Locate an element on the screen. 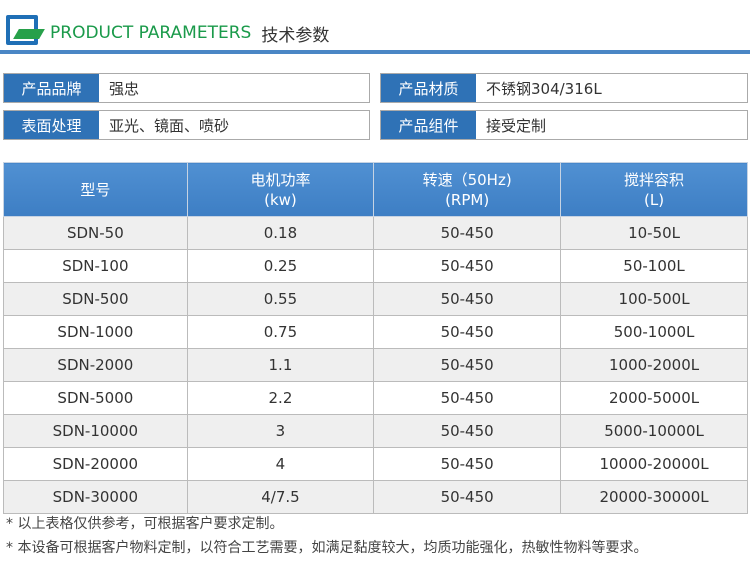 The width and height of the screenshot is (750, 575). title-en: PRODUCT PARAMETERS is located at coordinates (151, 33).